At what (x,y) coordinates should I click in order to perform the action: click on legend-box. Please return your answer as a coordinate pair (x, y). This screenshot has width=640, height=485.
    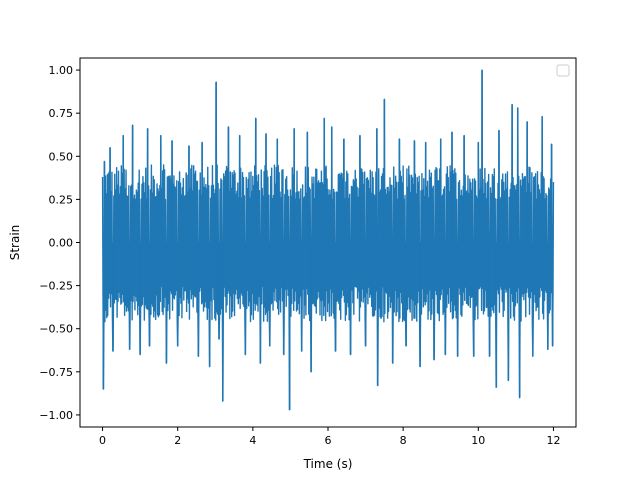
    Looking at the image, I should click on (563, 70).